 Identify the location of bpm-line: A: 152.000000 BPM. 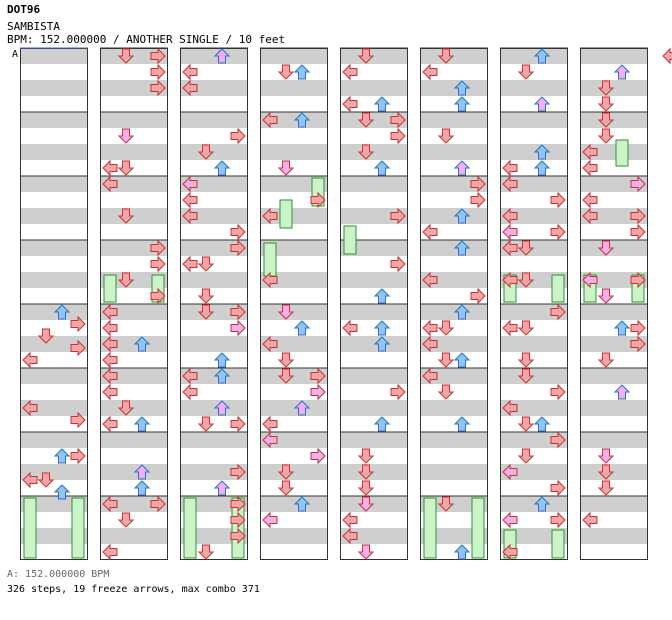
(58, 574).